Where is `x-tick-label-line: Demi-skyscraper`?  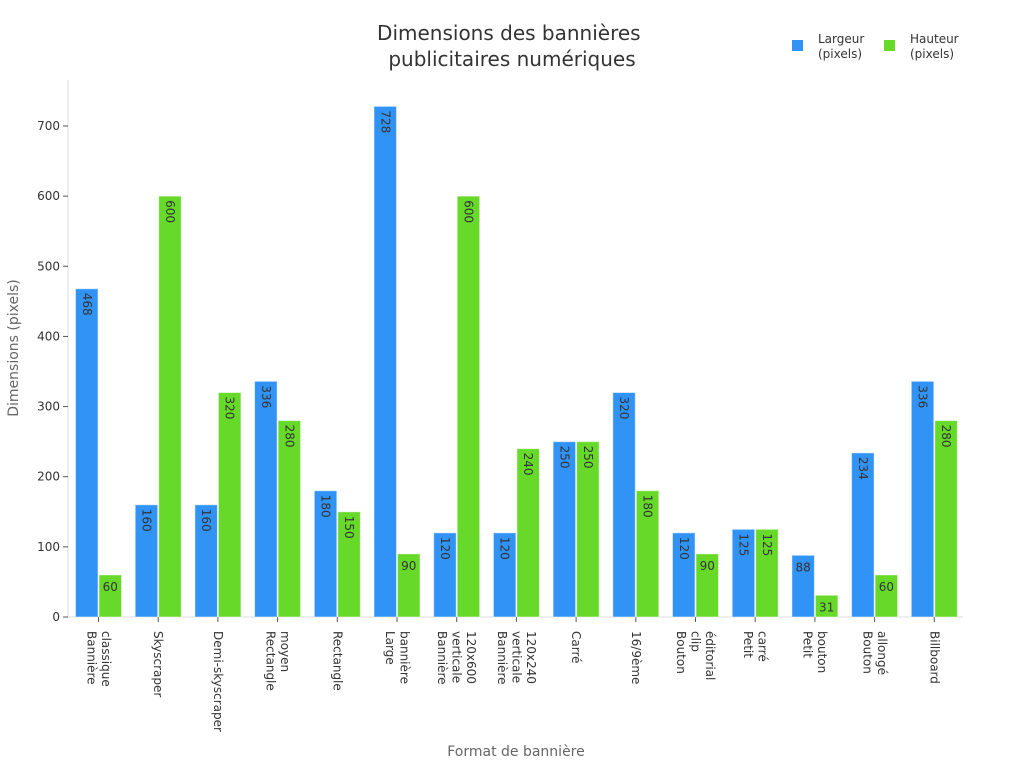 x-tick-label-line: Demi-skyscraper is located at coordinates (218, 681).